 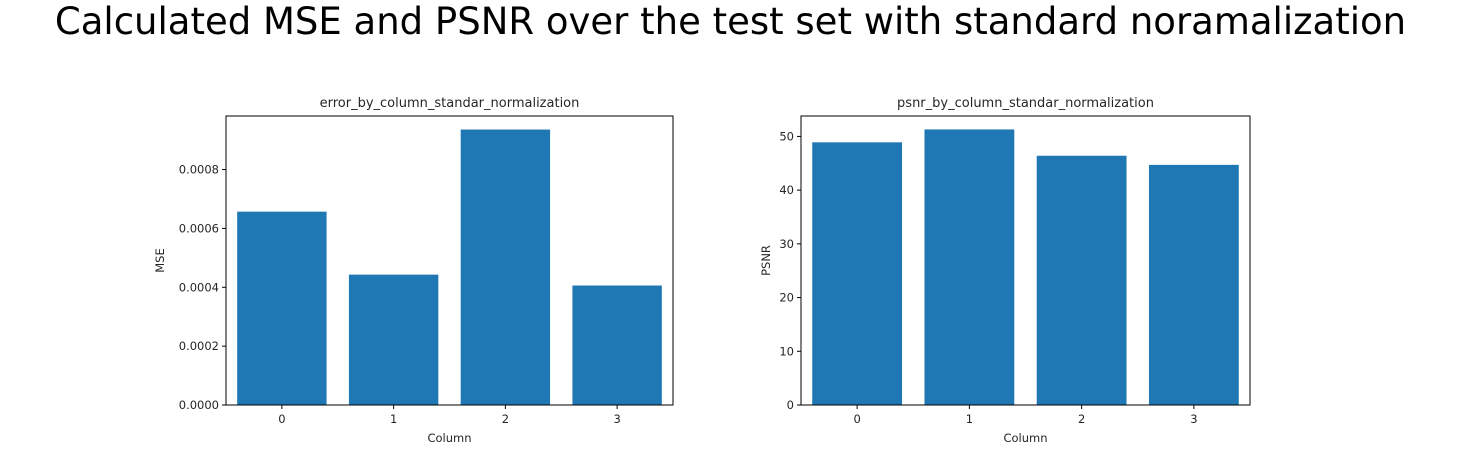 What do you see at coordinates (450, 103) in the screenshot?
I see `mse-chart-title: error_by_column_standar_normalization` at bounding box center [450, 103].